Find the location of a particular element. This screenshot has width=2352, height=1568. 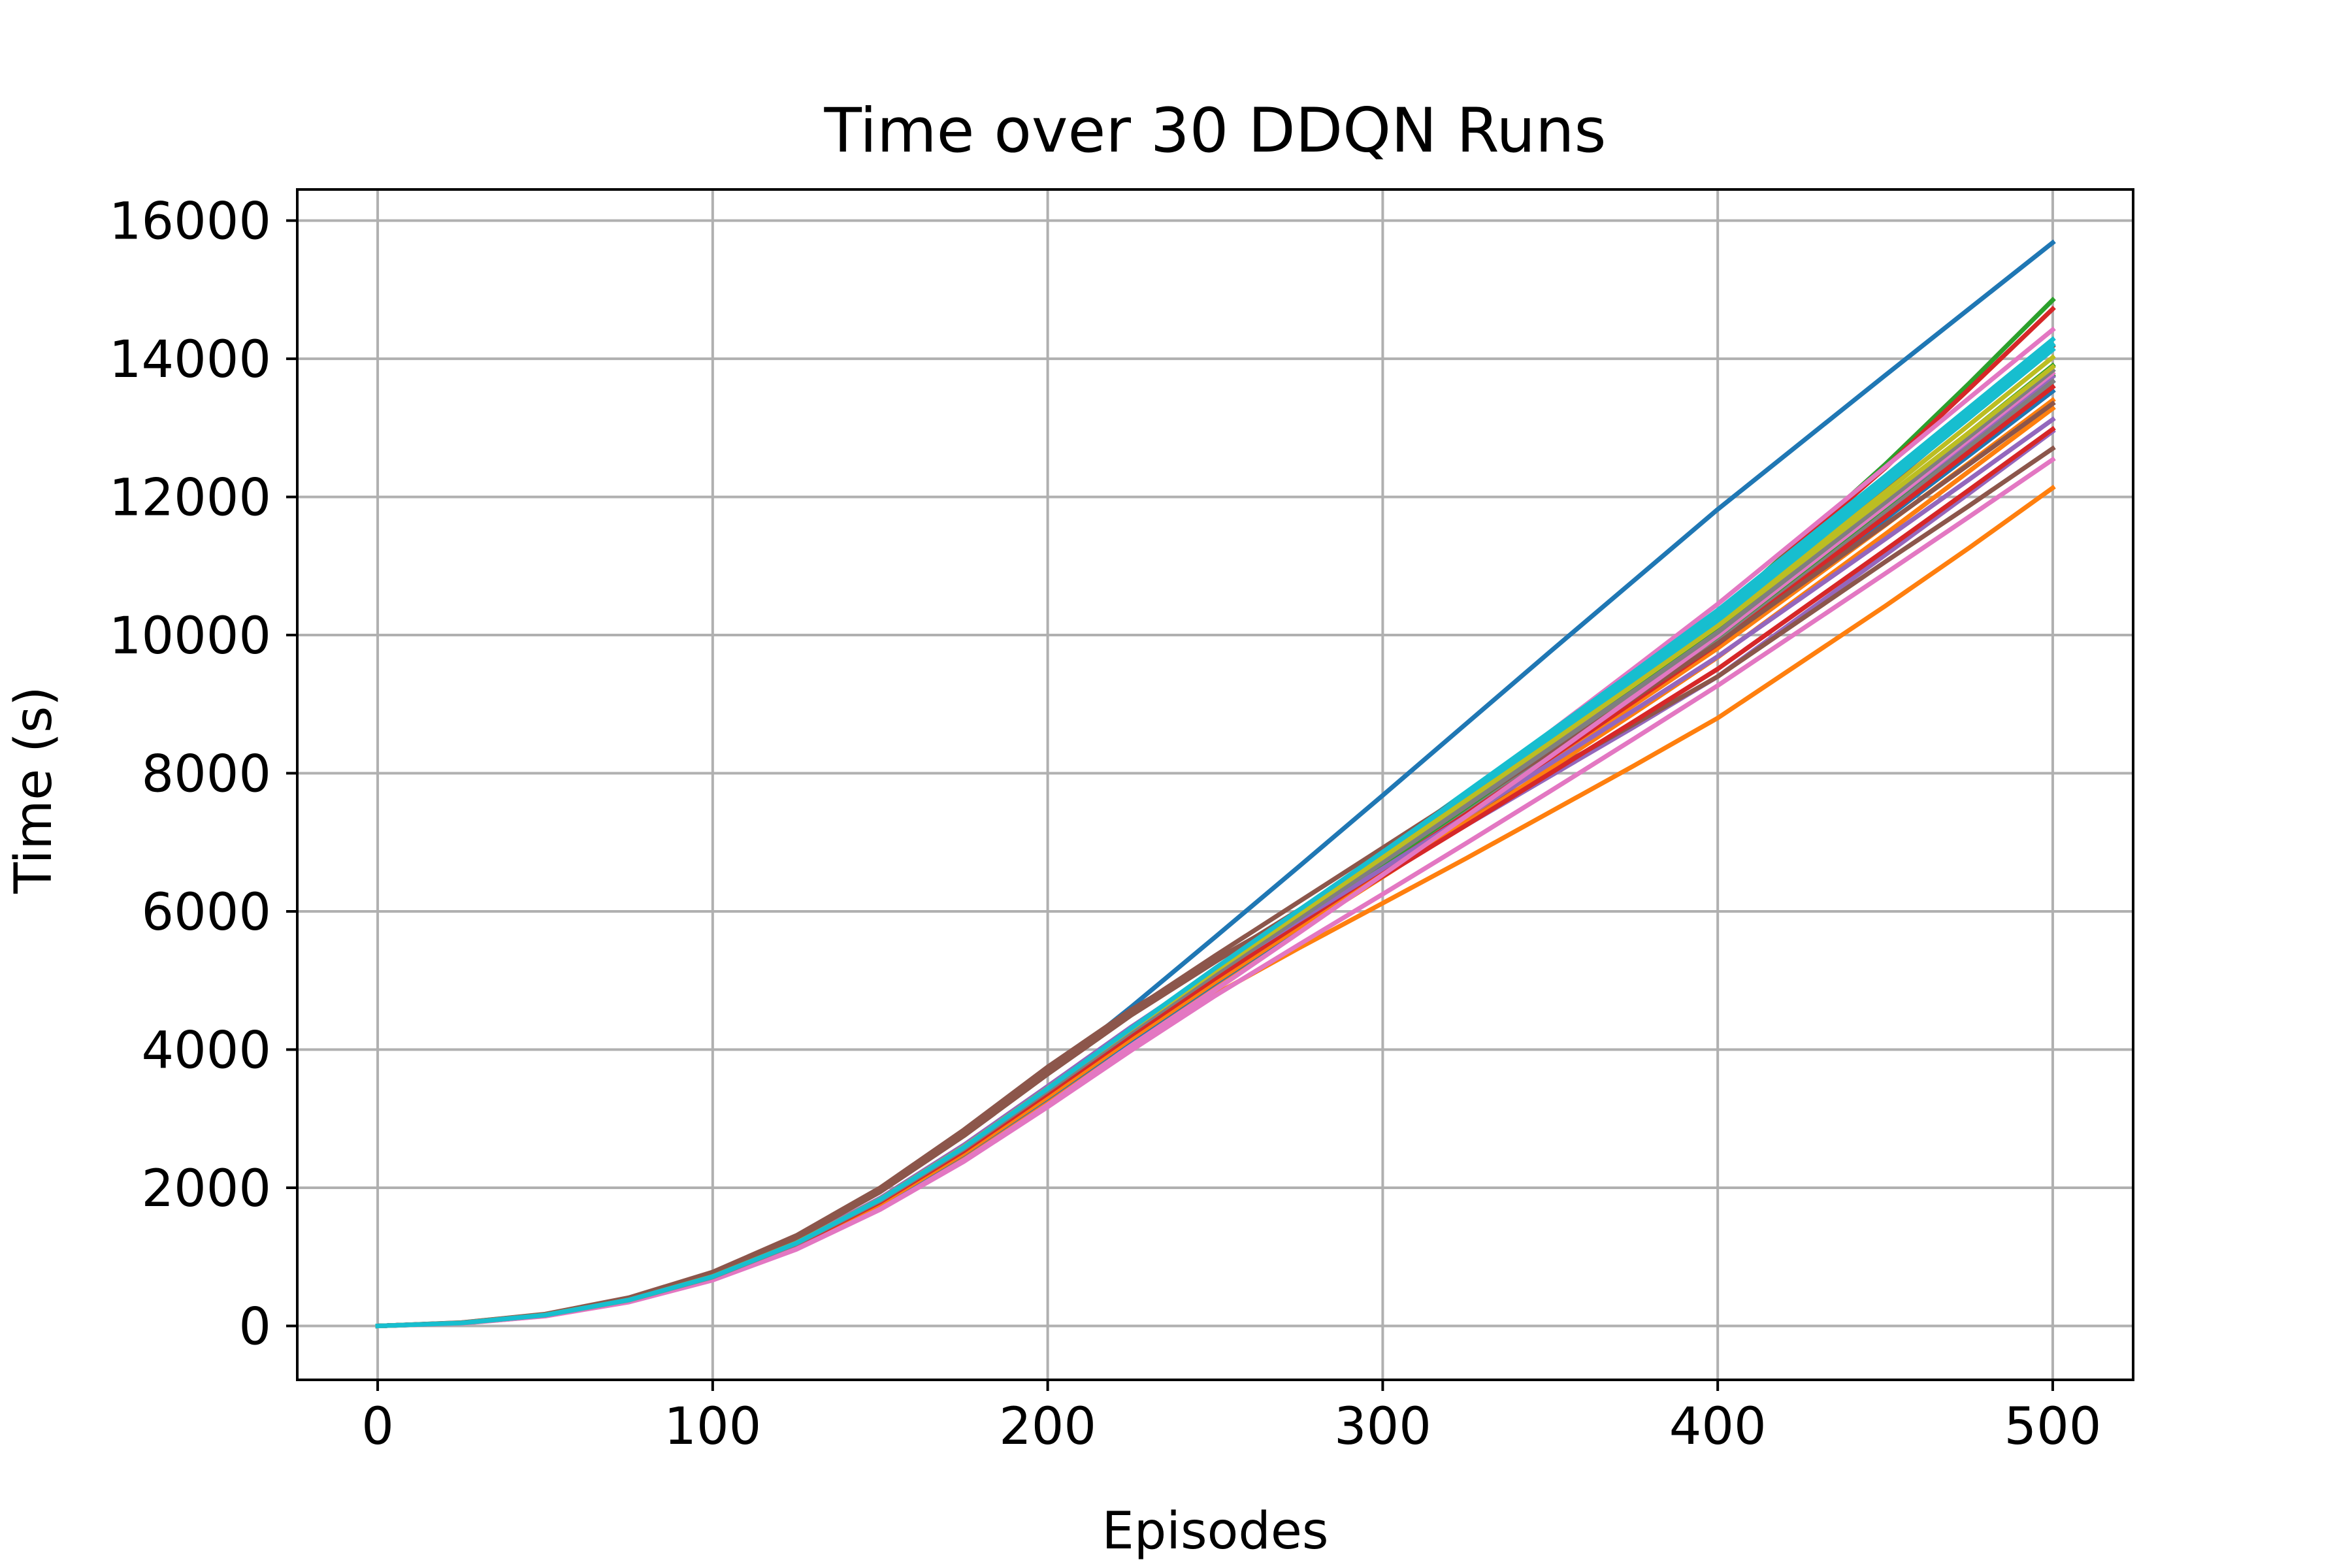

x-tick-label: 0 is located at coordinates (377, 1426).